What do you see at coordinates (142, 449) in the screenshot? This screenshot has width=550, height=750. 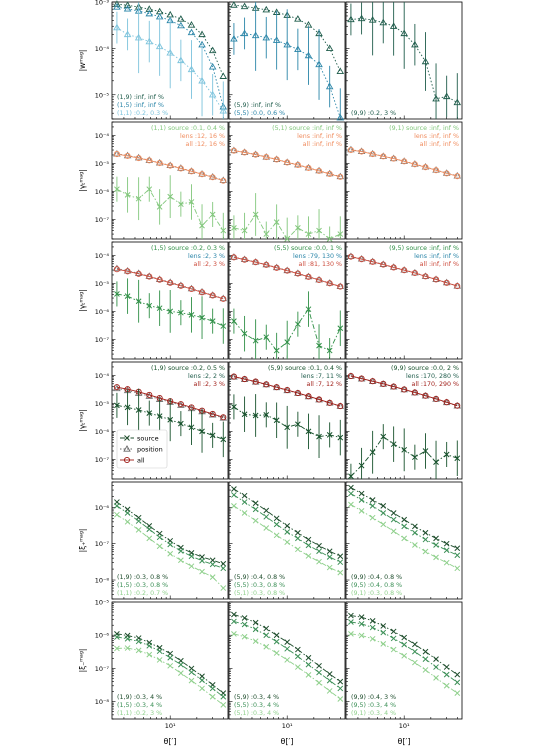 I see `legend: source position all` at bounding box center [142, 449].